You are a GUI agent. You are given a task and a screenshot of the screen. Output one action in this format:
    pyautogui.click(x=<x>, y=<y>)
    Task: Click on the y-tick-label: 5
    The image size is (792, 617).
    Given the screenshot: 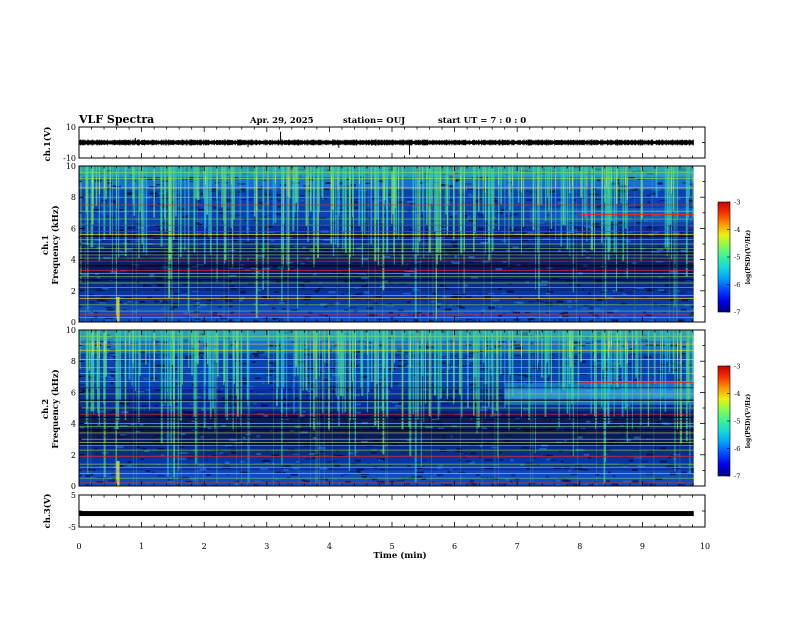 What is the action you would take?
    pyautogui.click(x=73, y=495)
    